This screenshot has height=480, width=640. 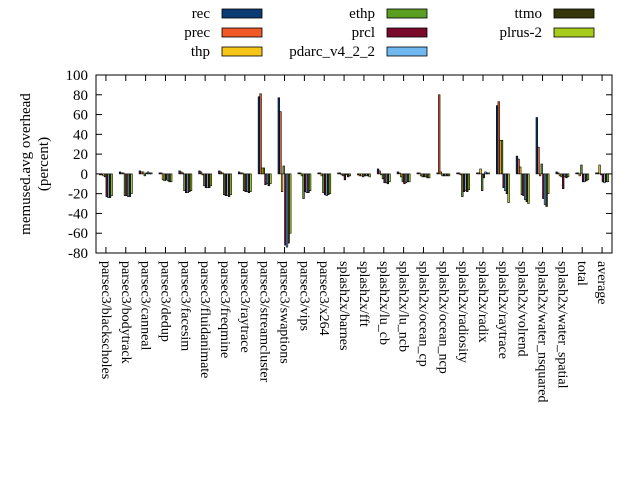 I want to click on legend-label-ethp: ethp, so click(x=362, y=14).